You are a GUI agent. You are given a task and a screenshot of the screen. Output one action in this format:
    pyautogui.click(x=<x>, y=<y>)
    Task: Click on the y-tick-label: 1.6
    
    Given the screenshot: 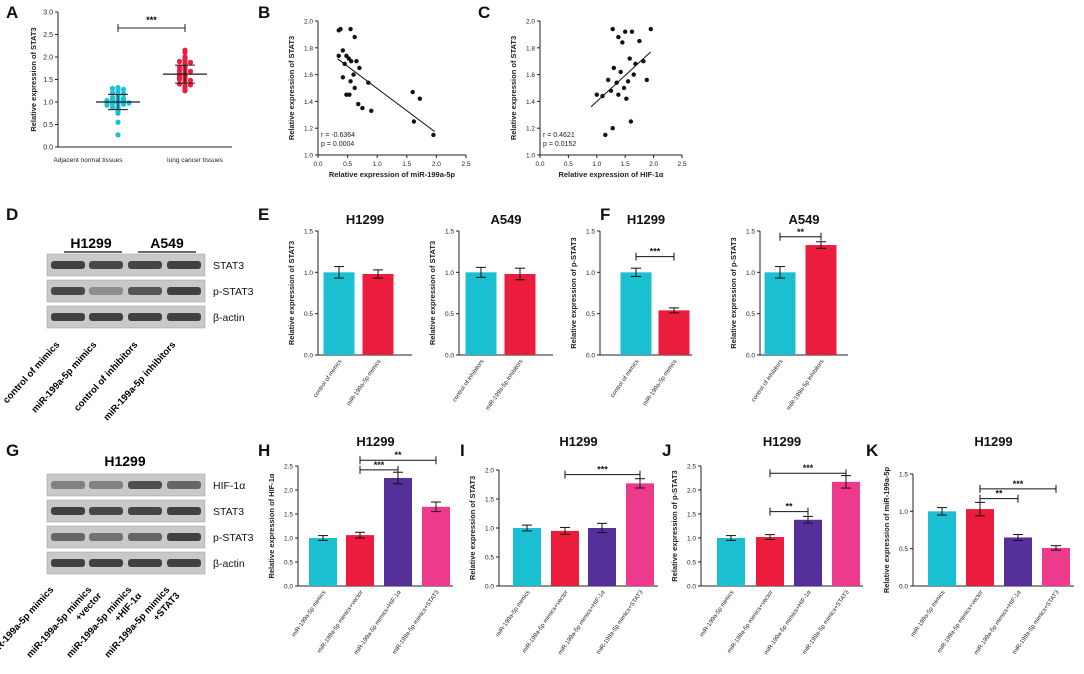 What is the action you would take?
    pyautogui.click(x=308, y=75)
    